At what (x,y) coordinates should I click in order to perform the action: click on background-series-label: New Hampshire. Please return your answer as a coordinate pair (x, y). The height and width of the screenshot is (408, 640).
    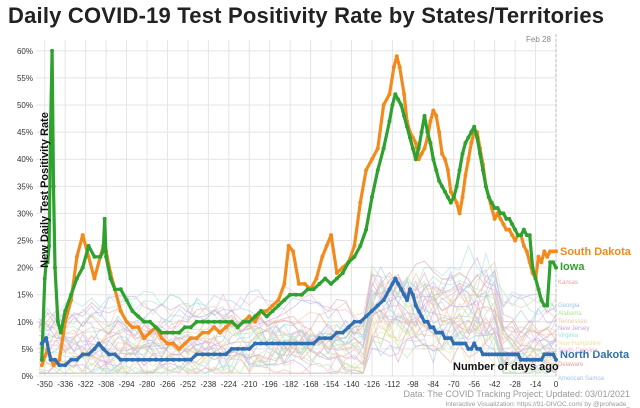
    Looking at the image, I should click on (579, 344).